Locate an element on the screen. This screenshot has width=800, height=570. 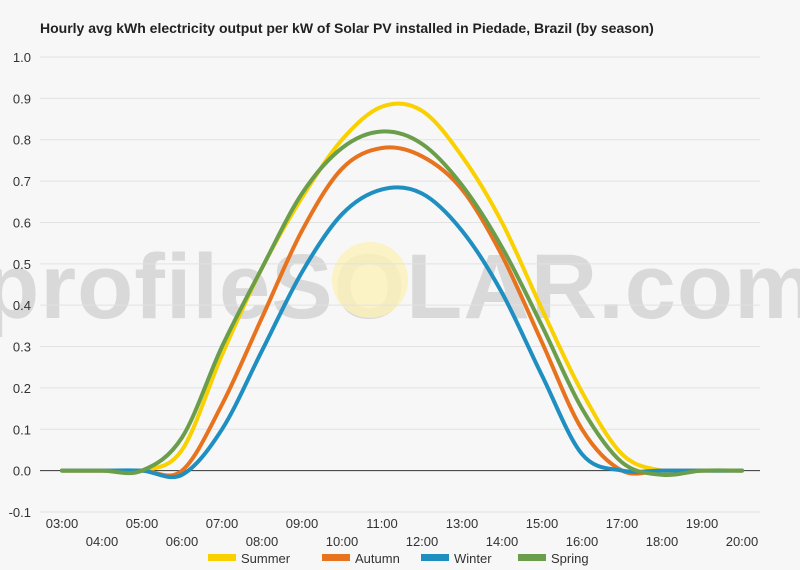
y-tick-label: 0.2 is located at coordinates (22, 388).